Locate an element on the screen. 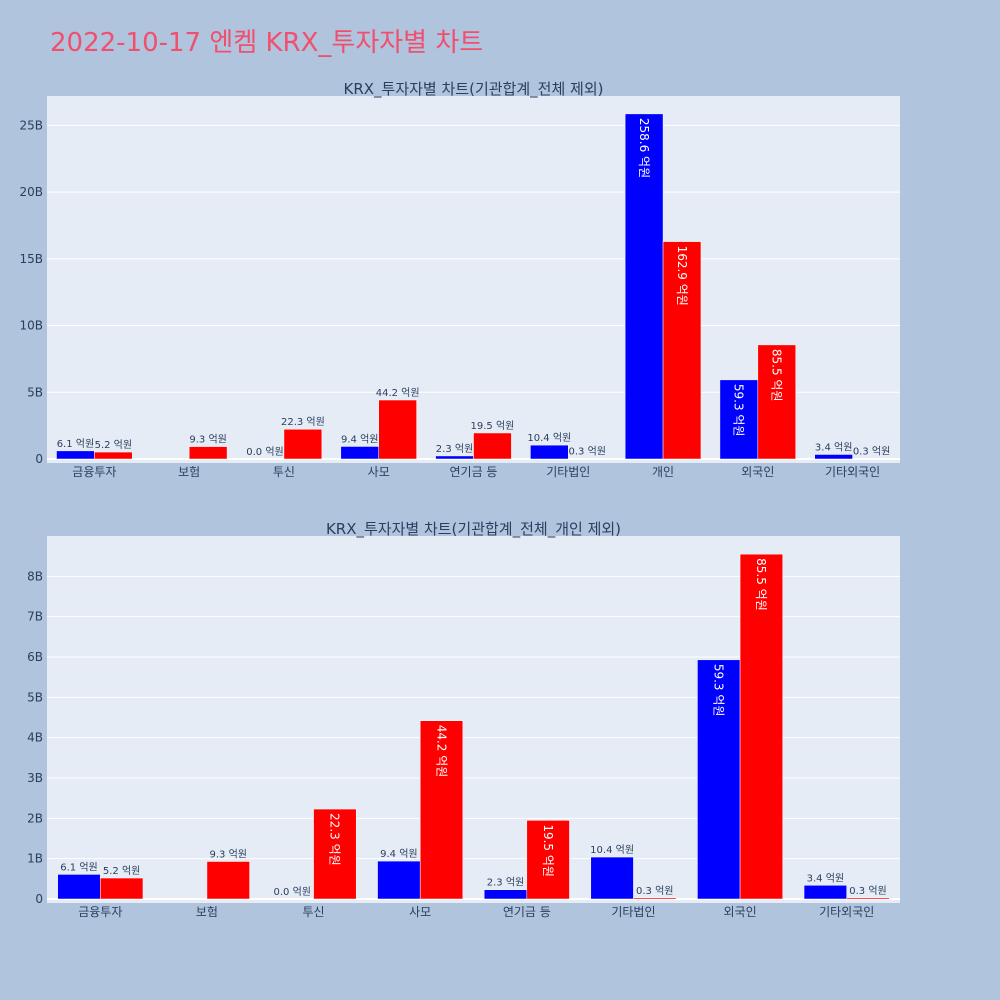  x-tick-label: 개인 is located at coordinates (663, 472).